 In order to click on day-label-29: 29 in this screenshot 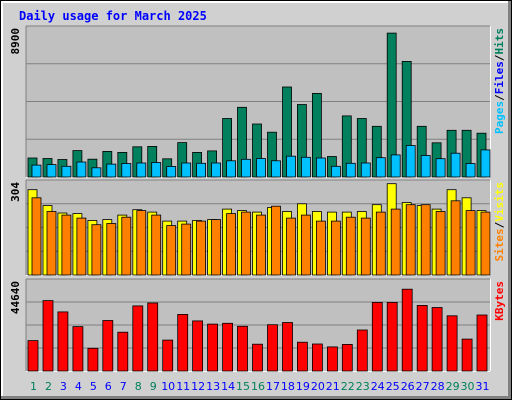, I will do `click(453, 386)`.